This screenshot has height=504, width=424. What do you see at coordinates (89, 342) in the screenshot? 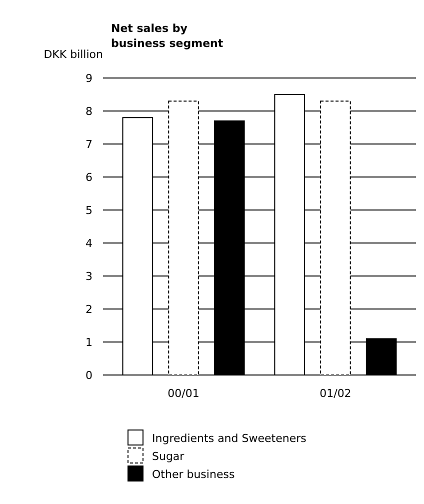
I see `y-tick-label: 1` at bounding box center [89, 342].